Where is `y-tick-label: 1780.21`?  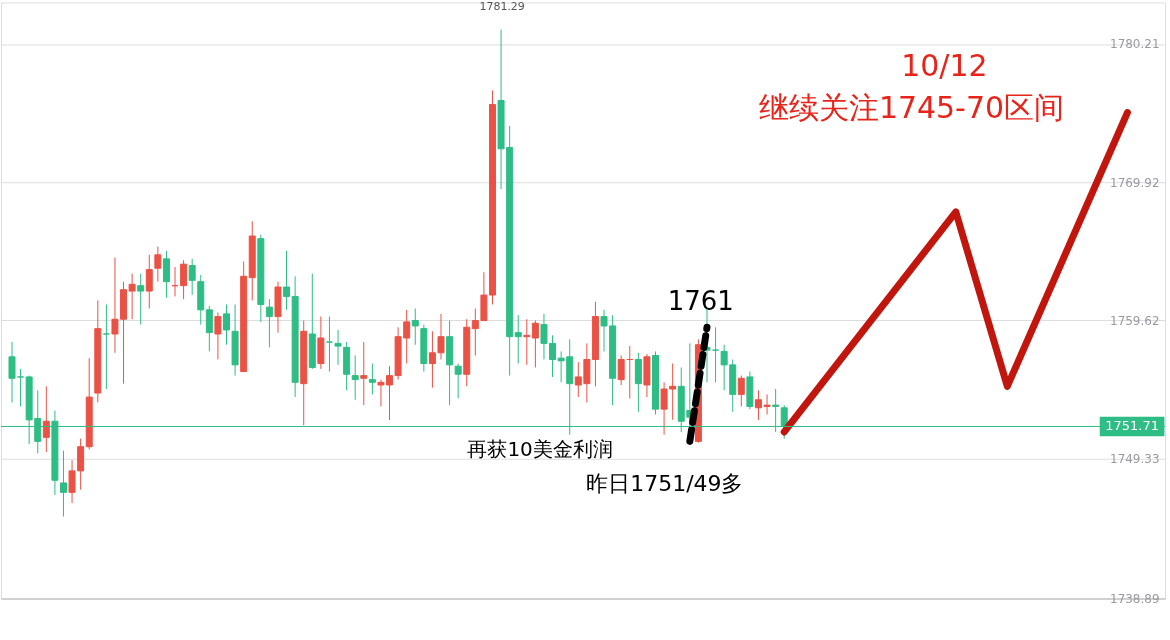 y-tick-label: 1780.21 is located at coordinates (1135, 44).